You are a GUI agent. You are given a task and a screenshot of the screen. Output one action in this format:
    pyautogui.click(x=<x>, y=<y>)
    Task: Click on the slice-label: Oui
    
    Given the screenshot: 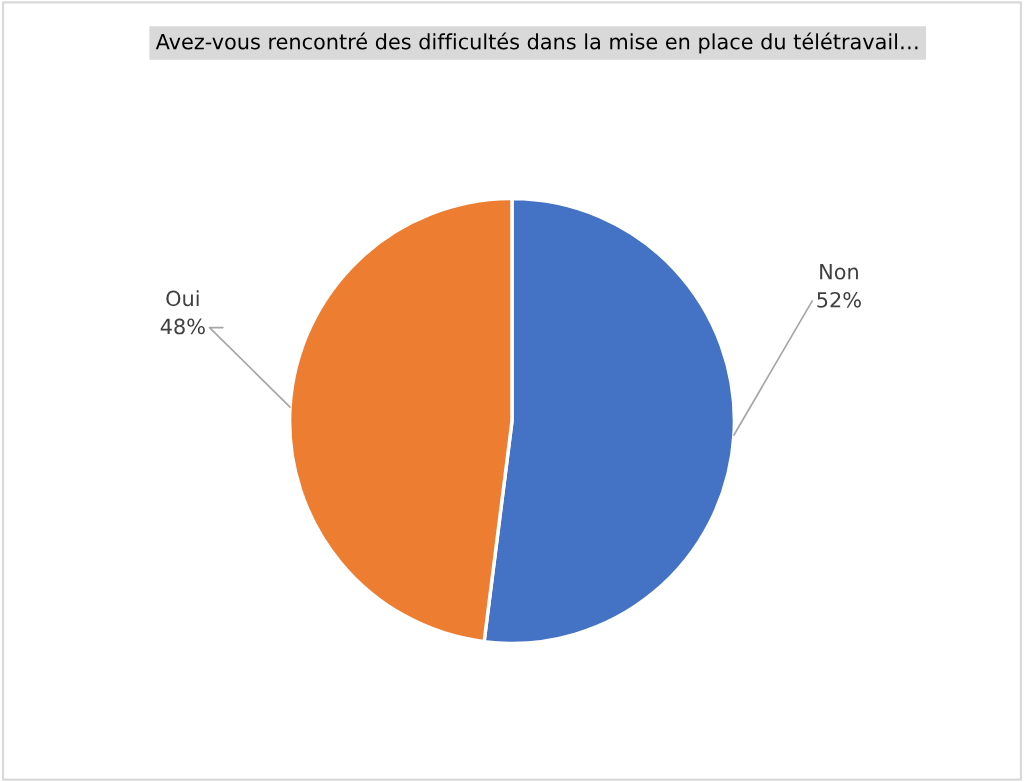 What is the action you would take?
    pyautogui.click(x=182, y=298)
    